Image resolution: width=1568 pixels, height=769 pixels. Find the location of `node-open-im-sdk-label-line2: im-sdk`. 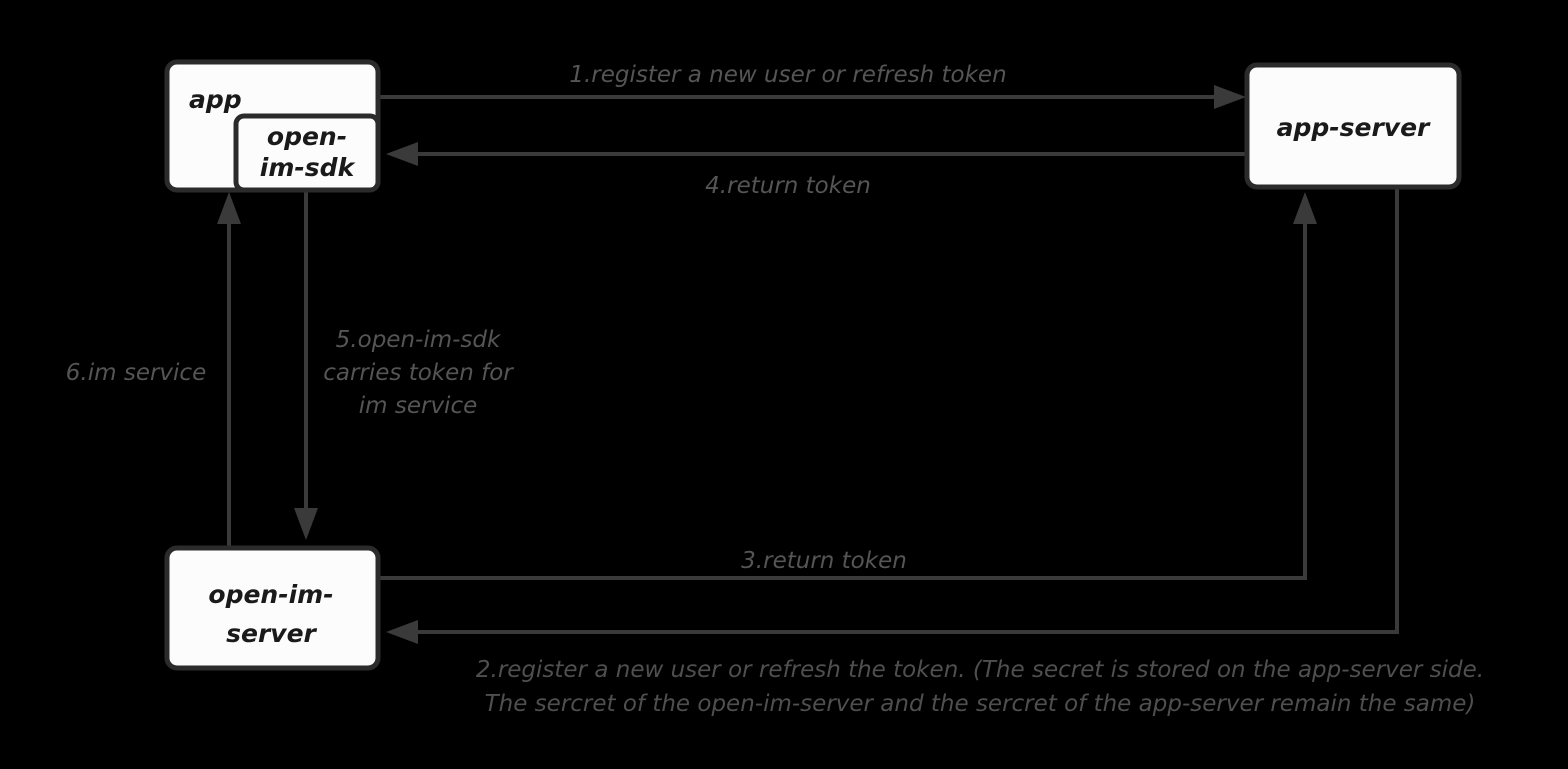

node-open-im-sdk-label-line2: im-sdk is located at coordinates (308, 167).